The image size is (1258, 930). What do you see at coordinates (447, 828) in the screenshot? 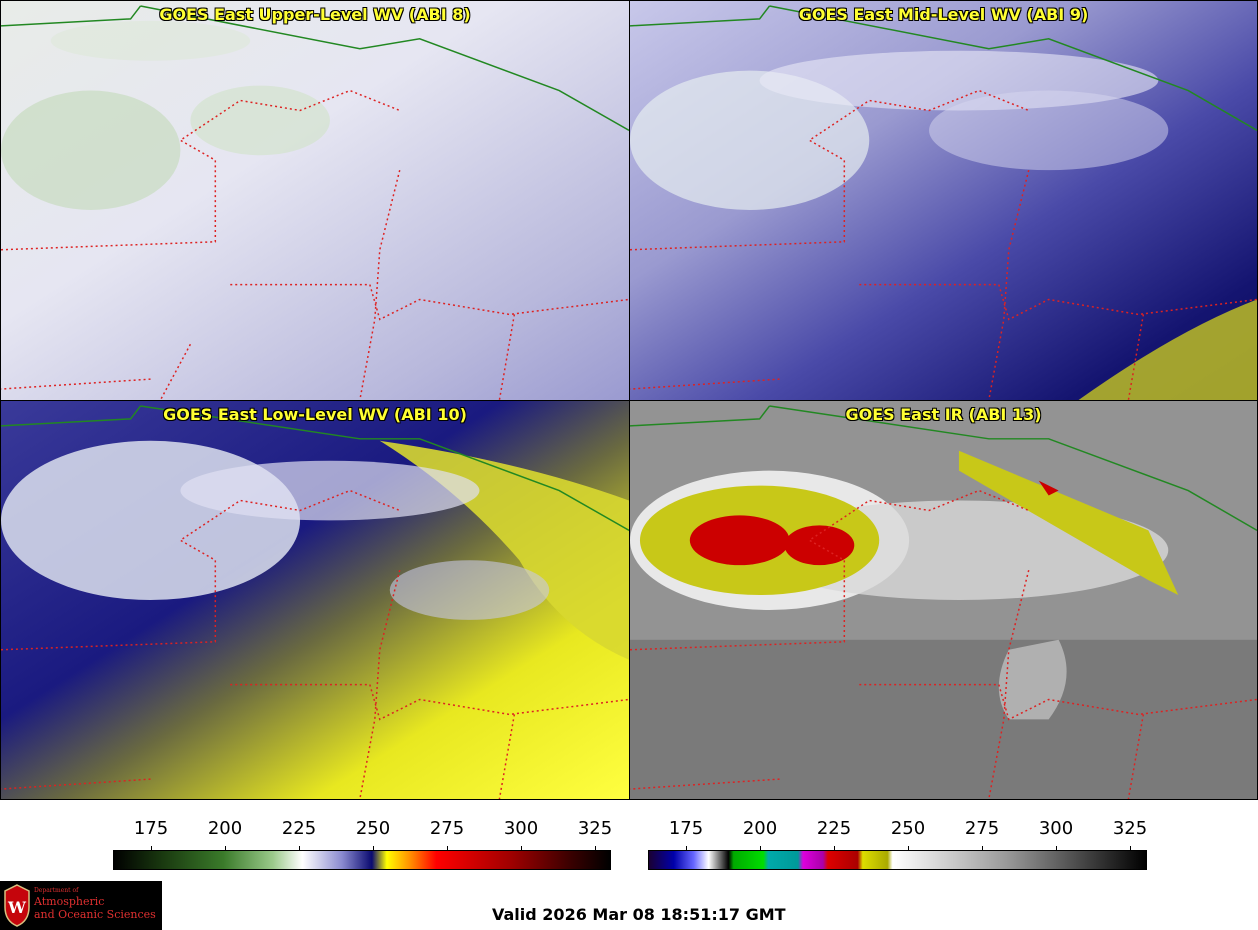
I see `wv-tick-label: 275` at bounding box center [447, 828].